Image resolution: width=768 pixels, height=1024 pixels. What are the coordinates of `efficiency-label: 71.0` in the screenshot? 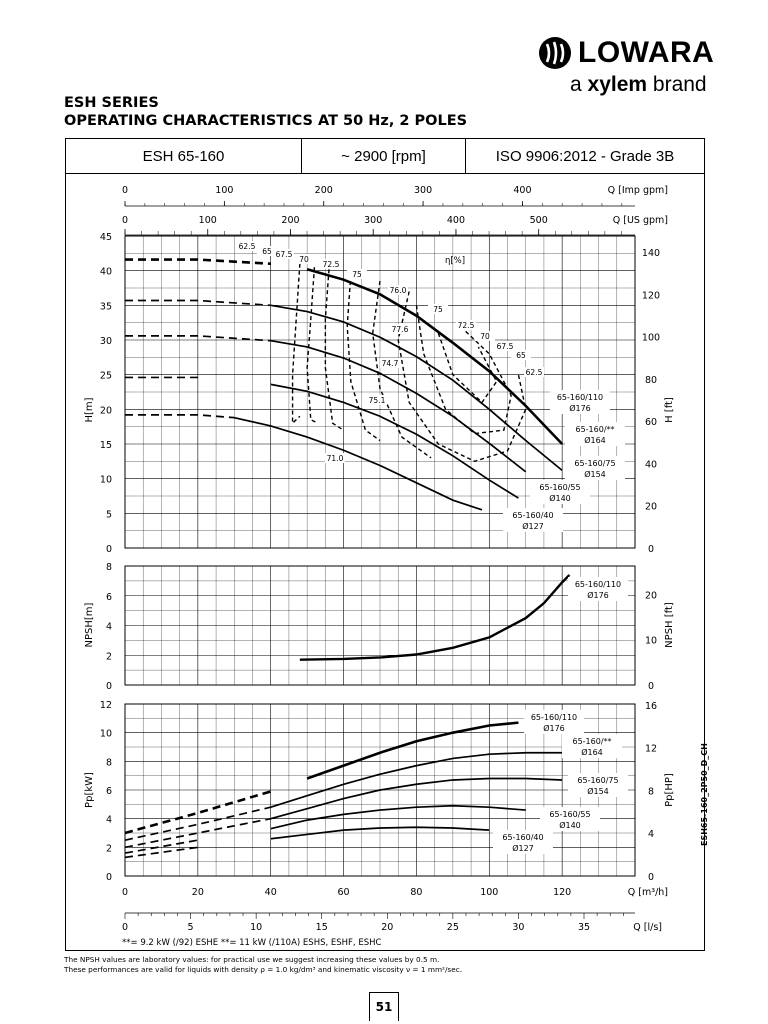 It's located at (335, 458).